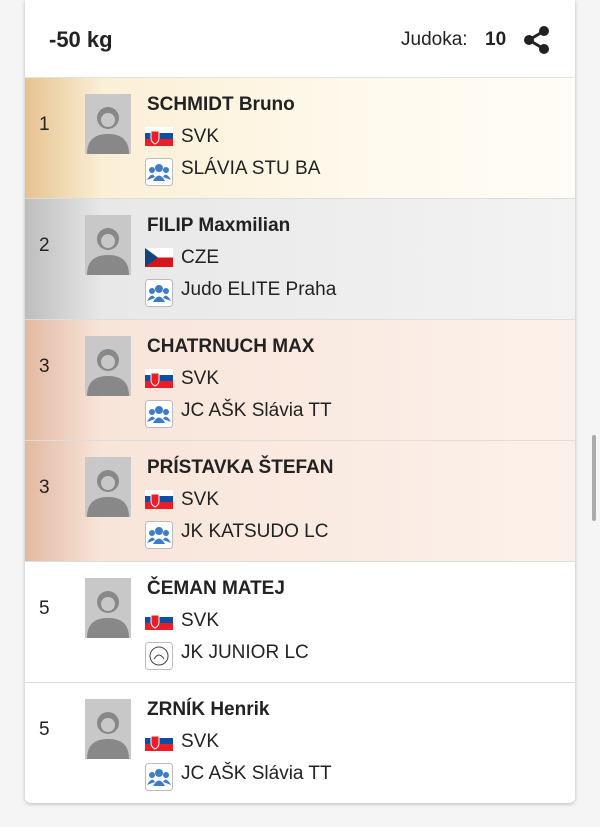 The height and width of the screenshot is (827, 600). What do you see at coordinates (300, 501) in the screenshot?
I see `result-row: 3 PRÍSTAVKA ŠTEFAN SVK JK KATSUDO LC` at bounding box center [300, 501].